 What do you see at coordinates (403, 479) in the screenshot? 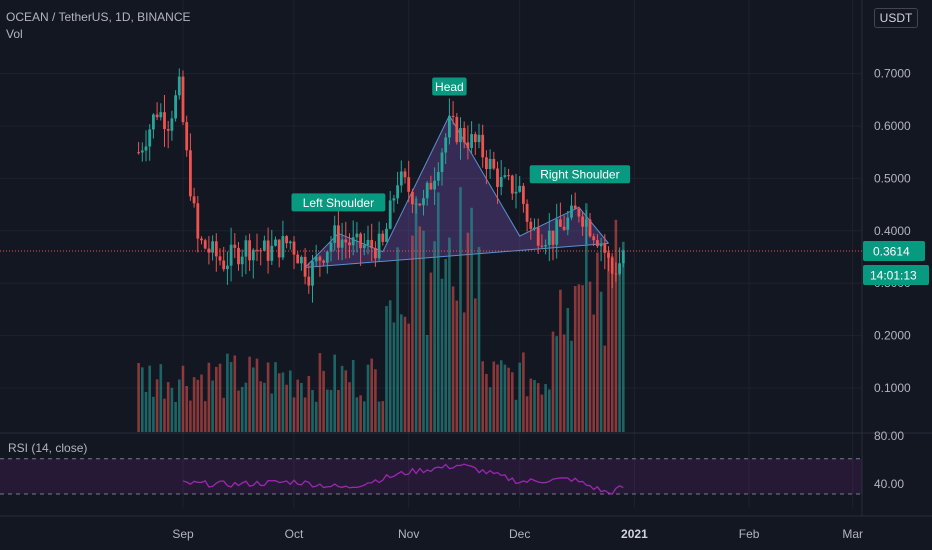
I see `rsi-line` at bounding box center [403, 479].